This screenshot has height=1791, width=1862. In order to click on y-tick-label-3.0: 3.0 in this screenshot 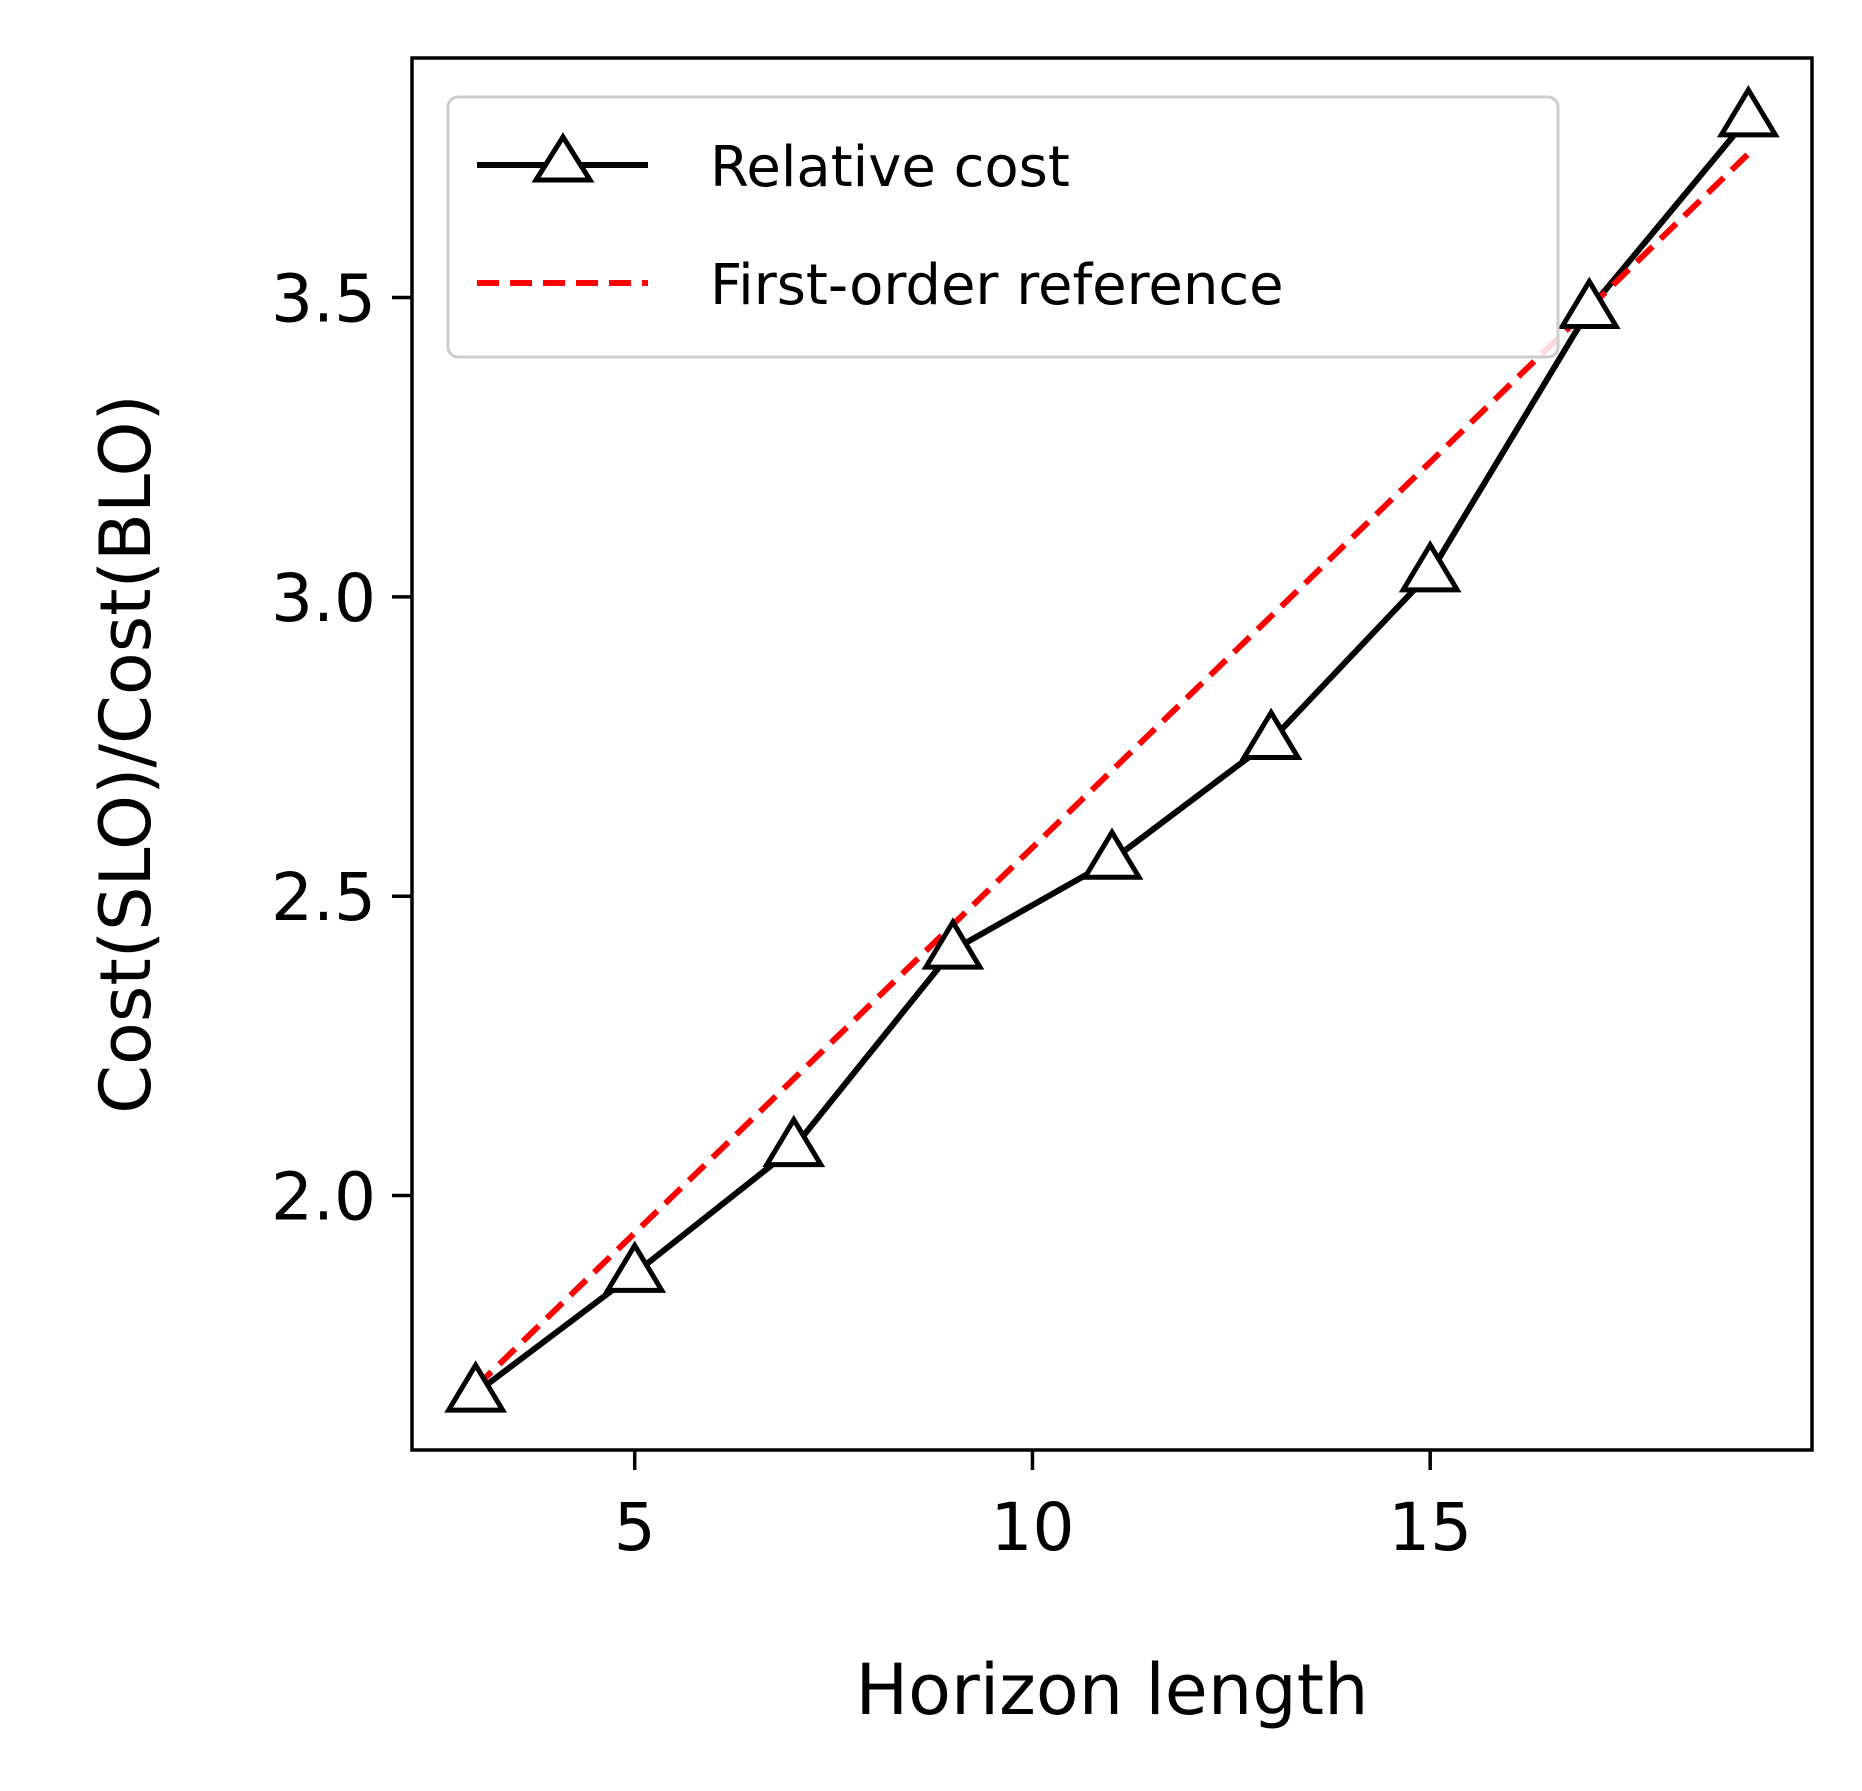, I will do `click(323, 598)`.